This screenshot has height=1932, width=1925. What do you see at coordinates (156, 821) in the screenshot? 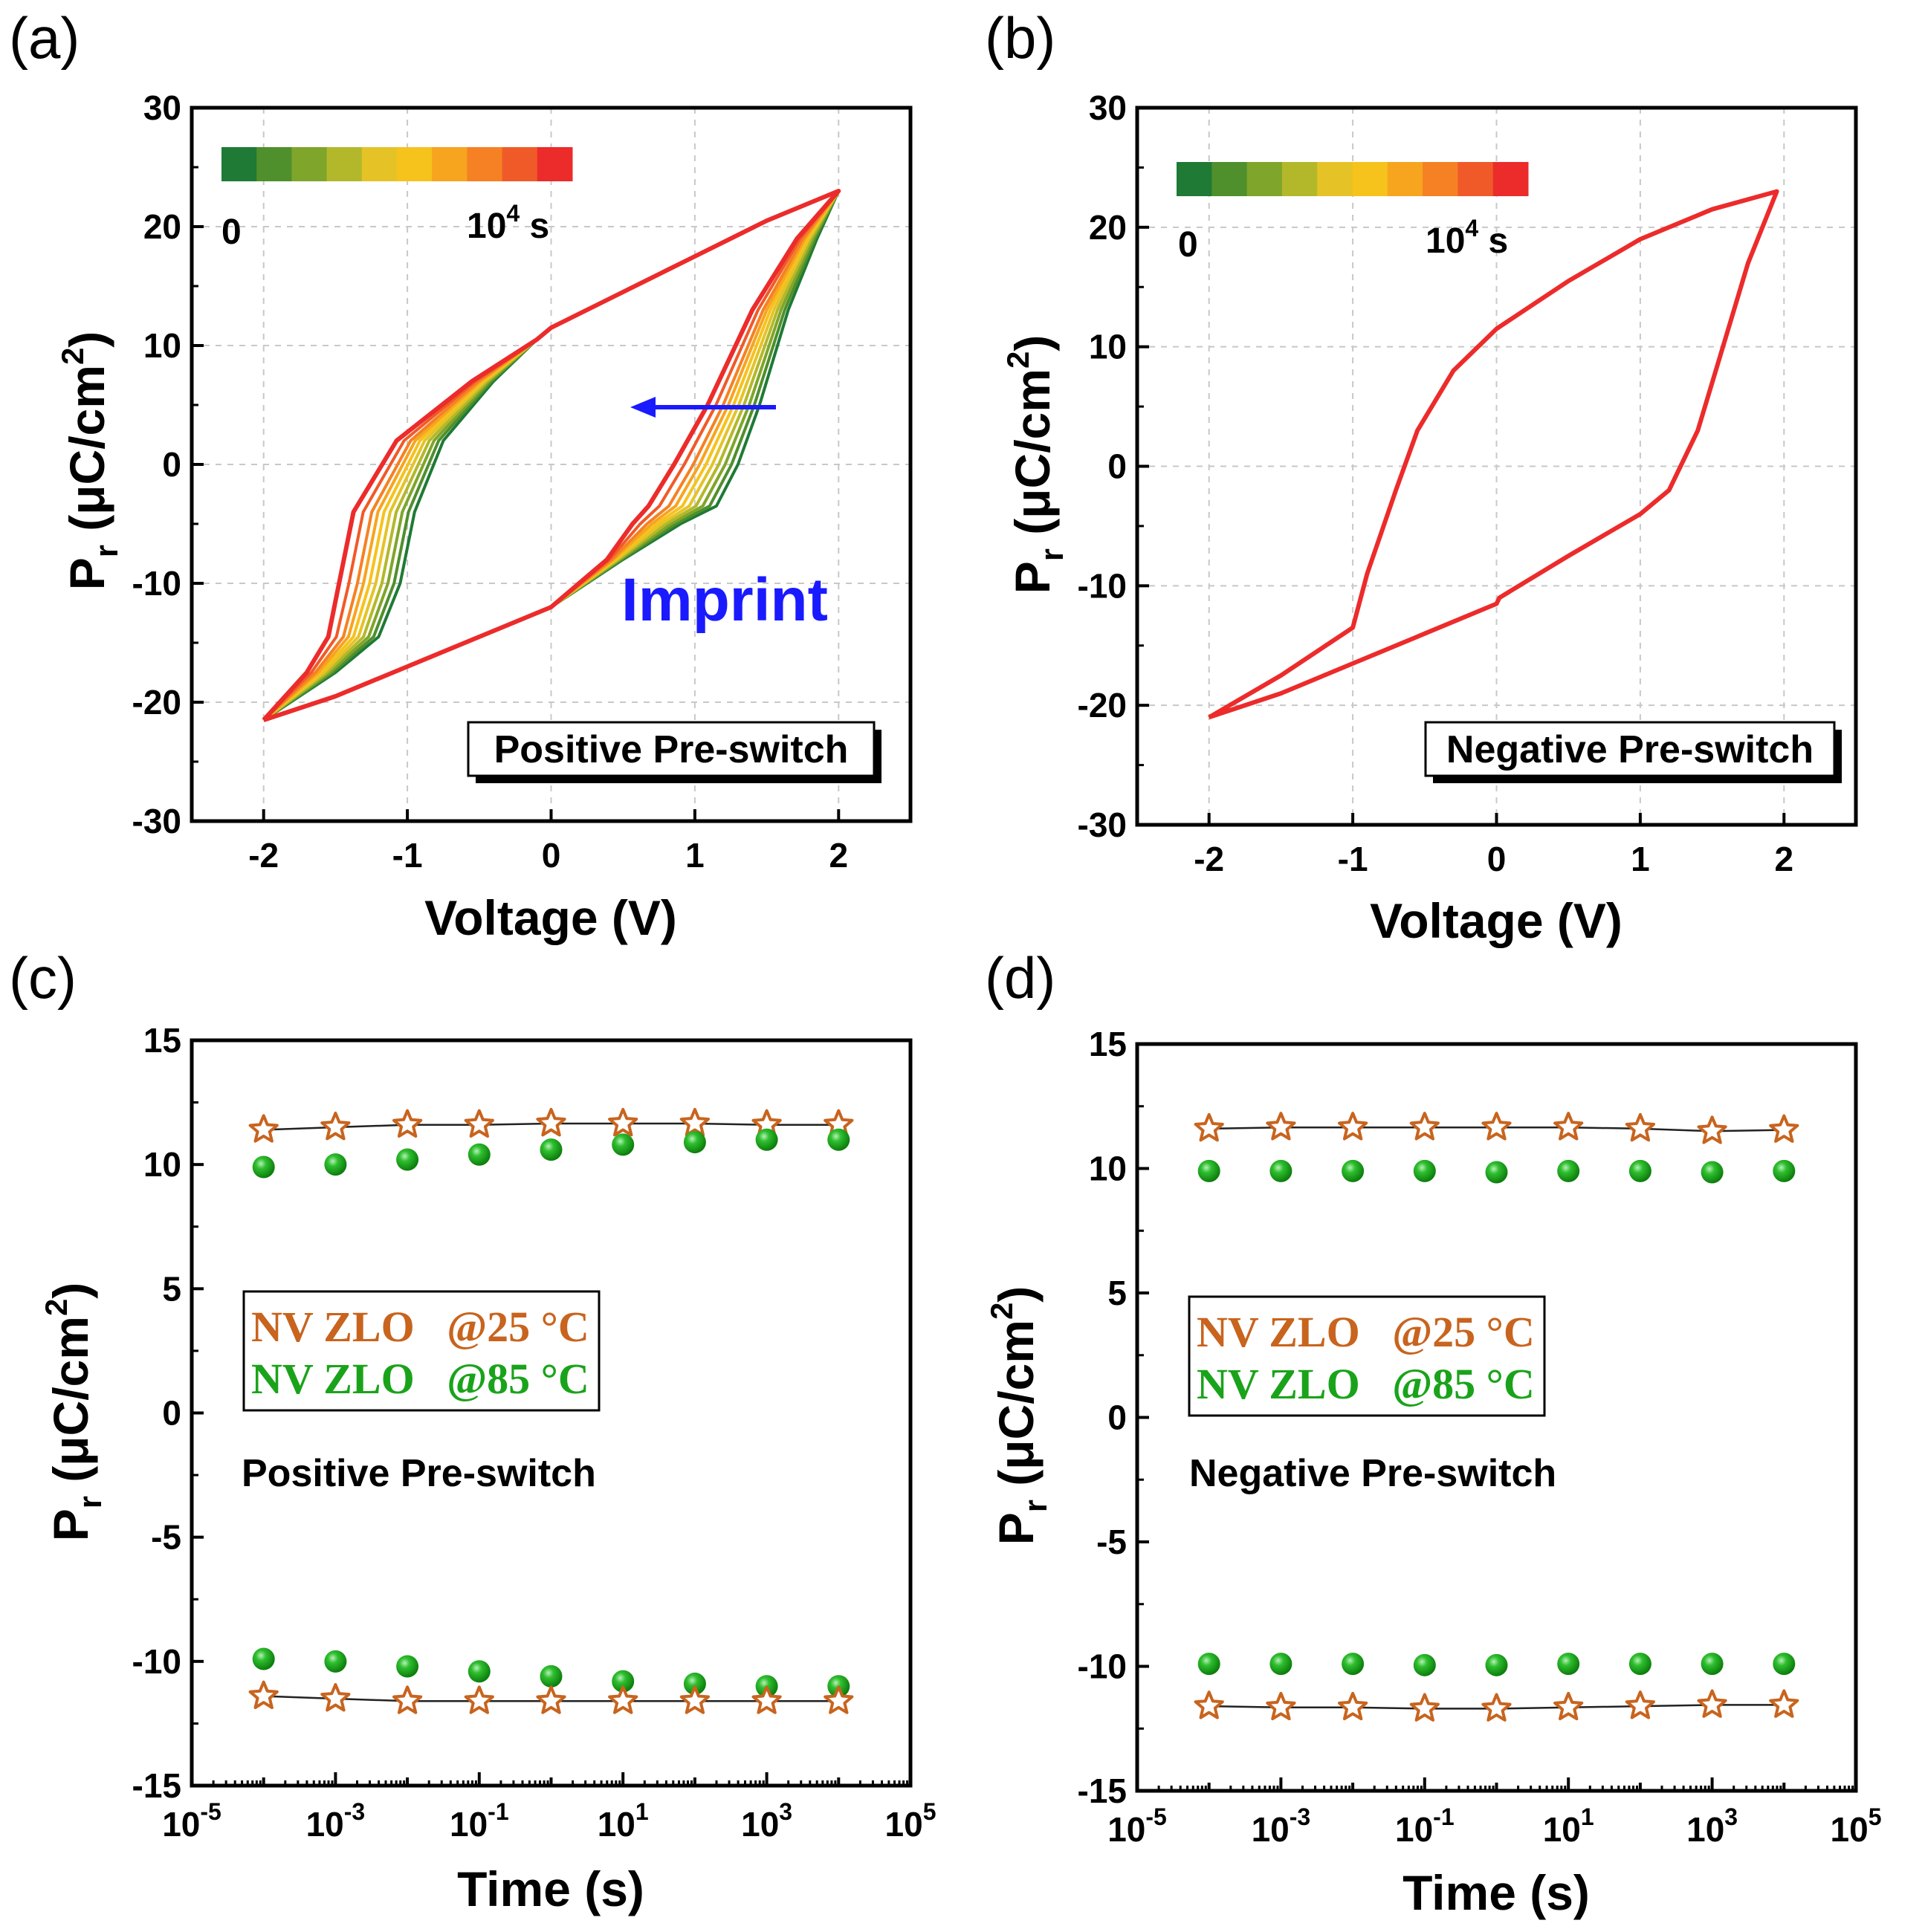
I see `y-tick-label: -30` at bounding box center [156, 821].